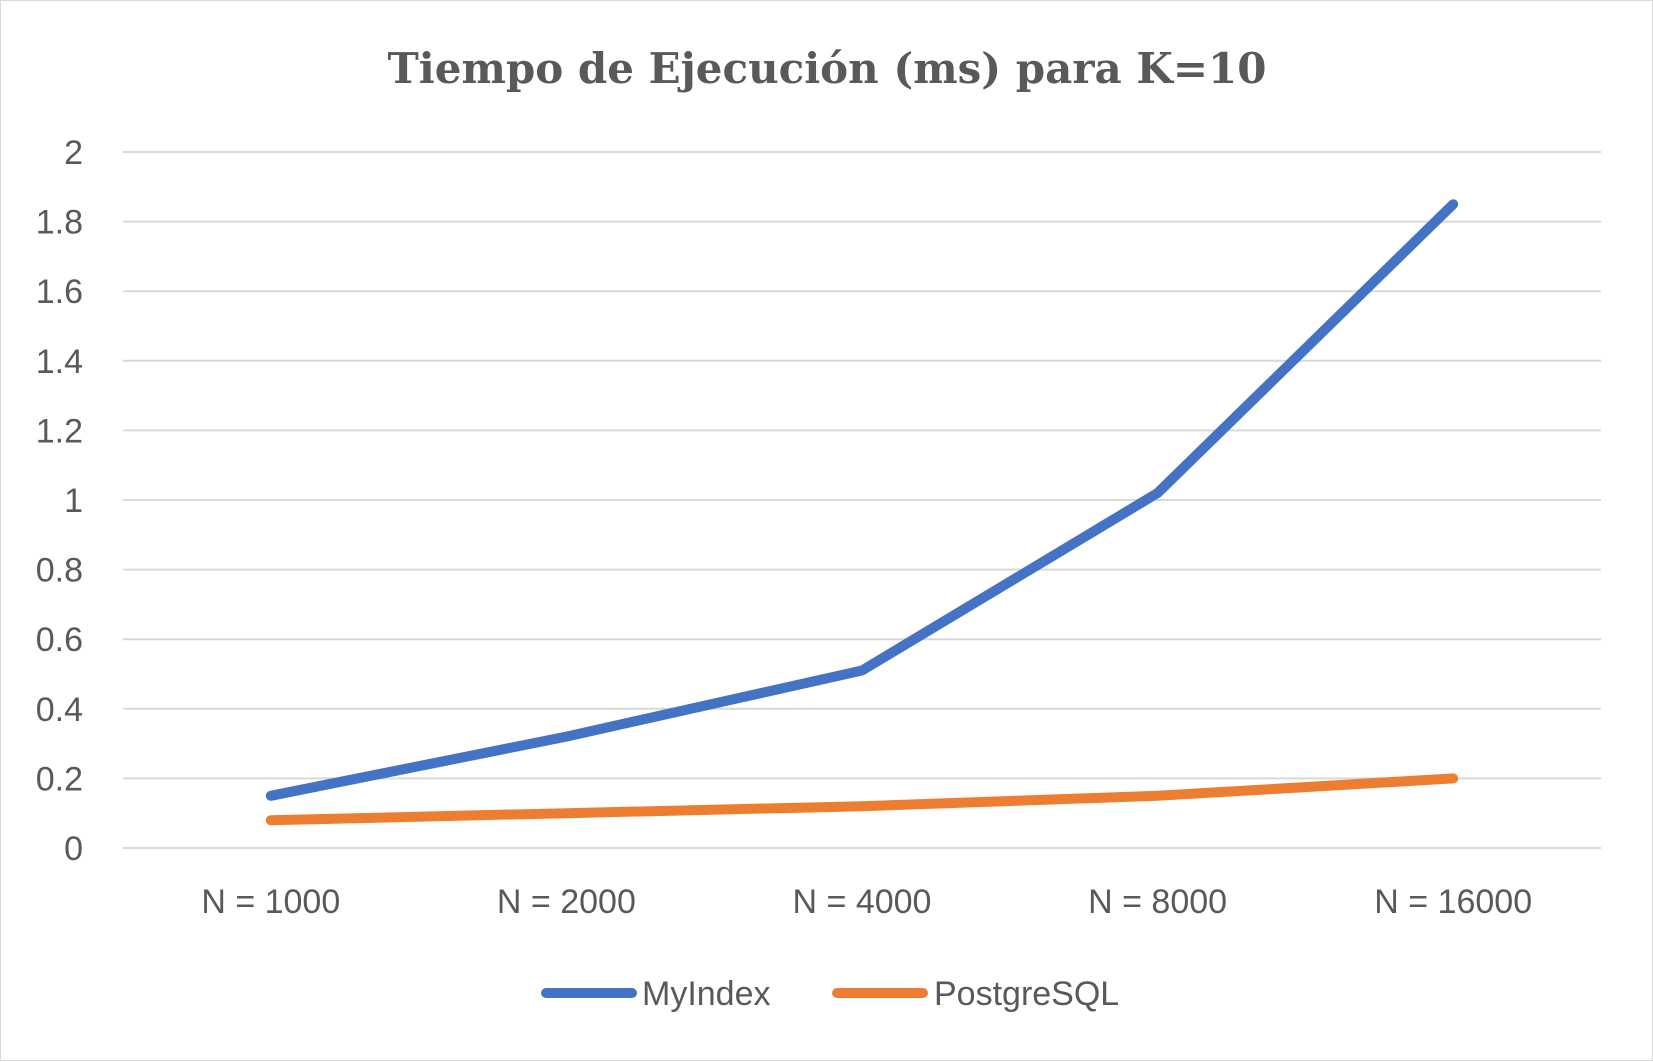 Image resolution: width=1653 pixels, height=1062 pixels. What do you see at coordinates (59, 501) in the screenshot?
I see `y-axis-ticks: 0 0.2 0.4 0.6 0.8 1 1.2 1.4 1.6 1.8 2` at bounding box center [59, 501].